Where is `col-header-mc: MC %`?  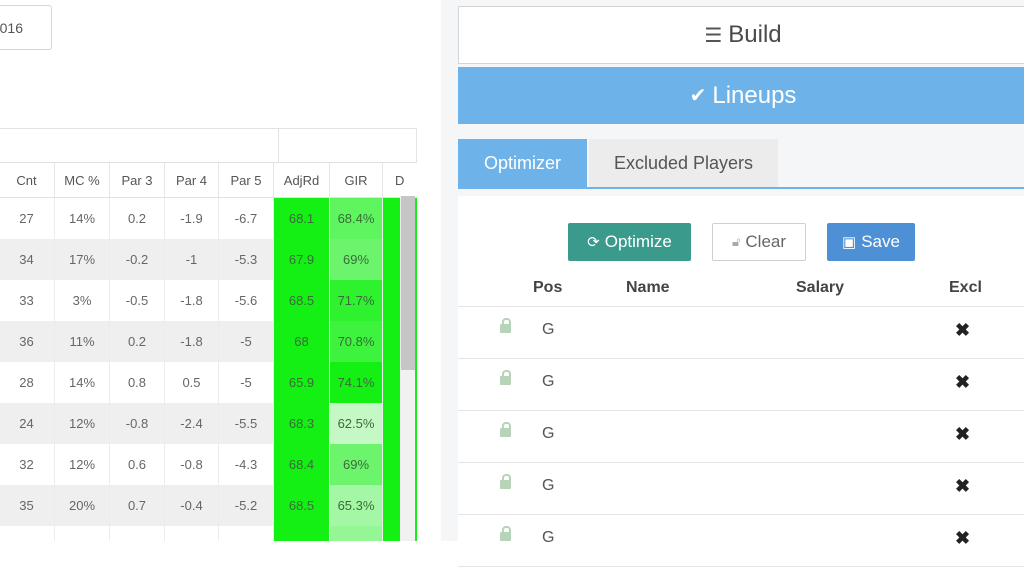
col-header-mc: MC % is located at coordinates (82, 180).